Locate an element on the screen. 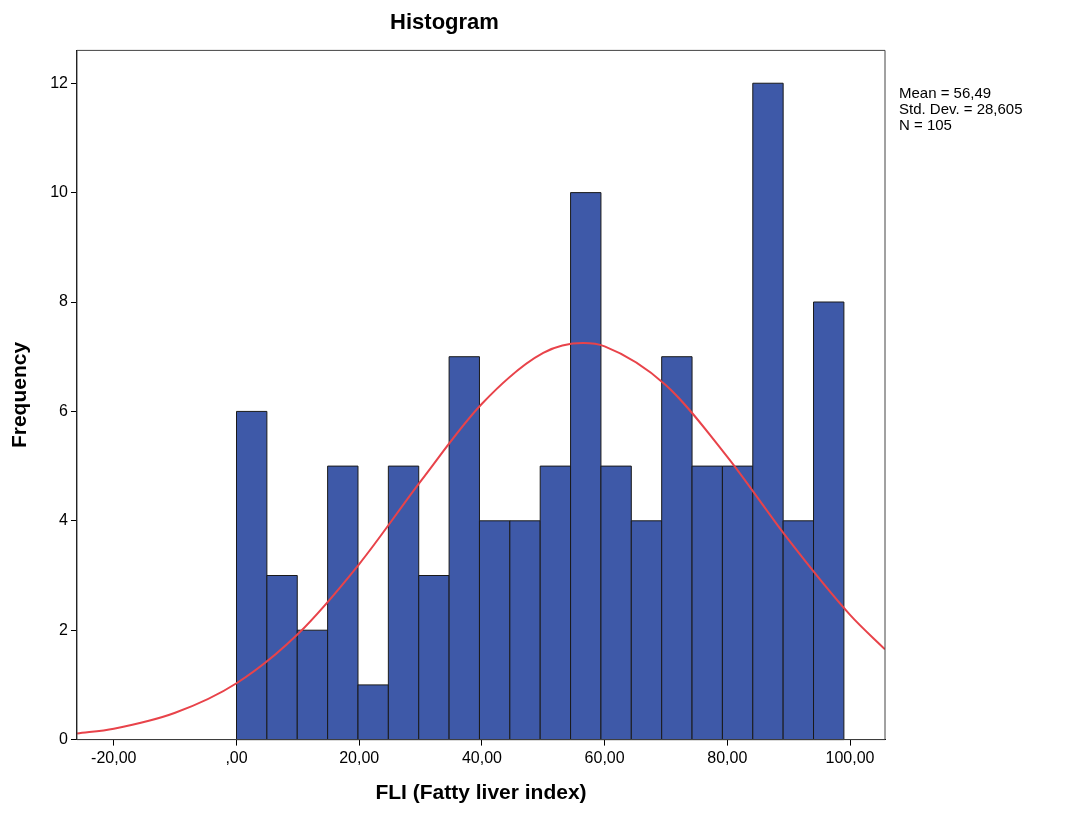  y-tick-label: 2 is located at coordinates (64, 629).